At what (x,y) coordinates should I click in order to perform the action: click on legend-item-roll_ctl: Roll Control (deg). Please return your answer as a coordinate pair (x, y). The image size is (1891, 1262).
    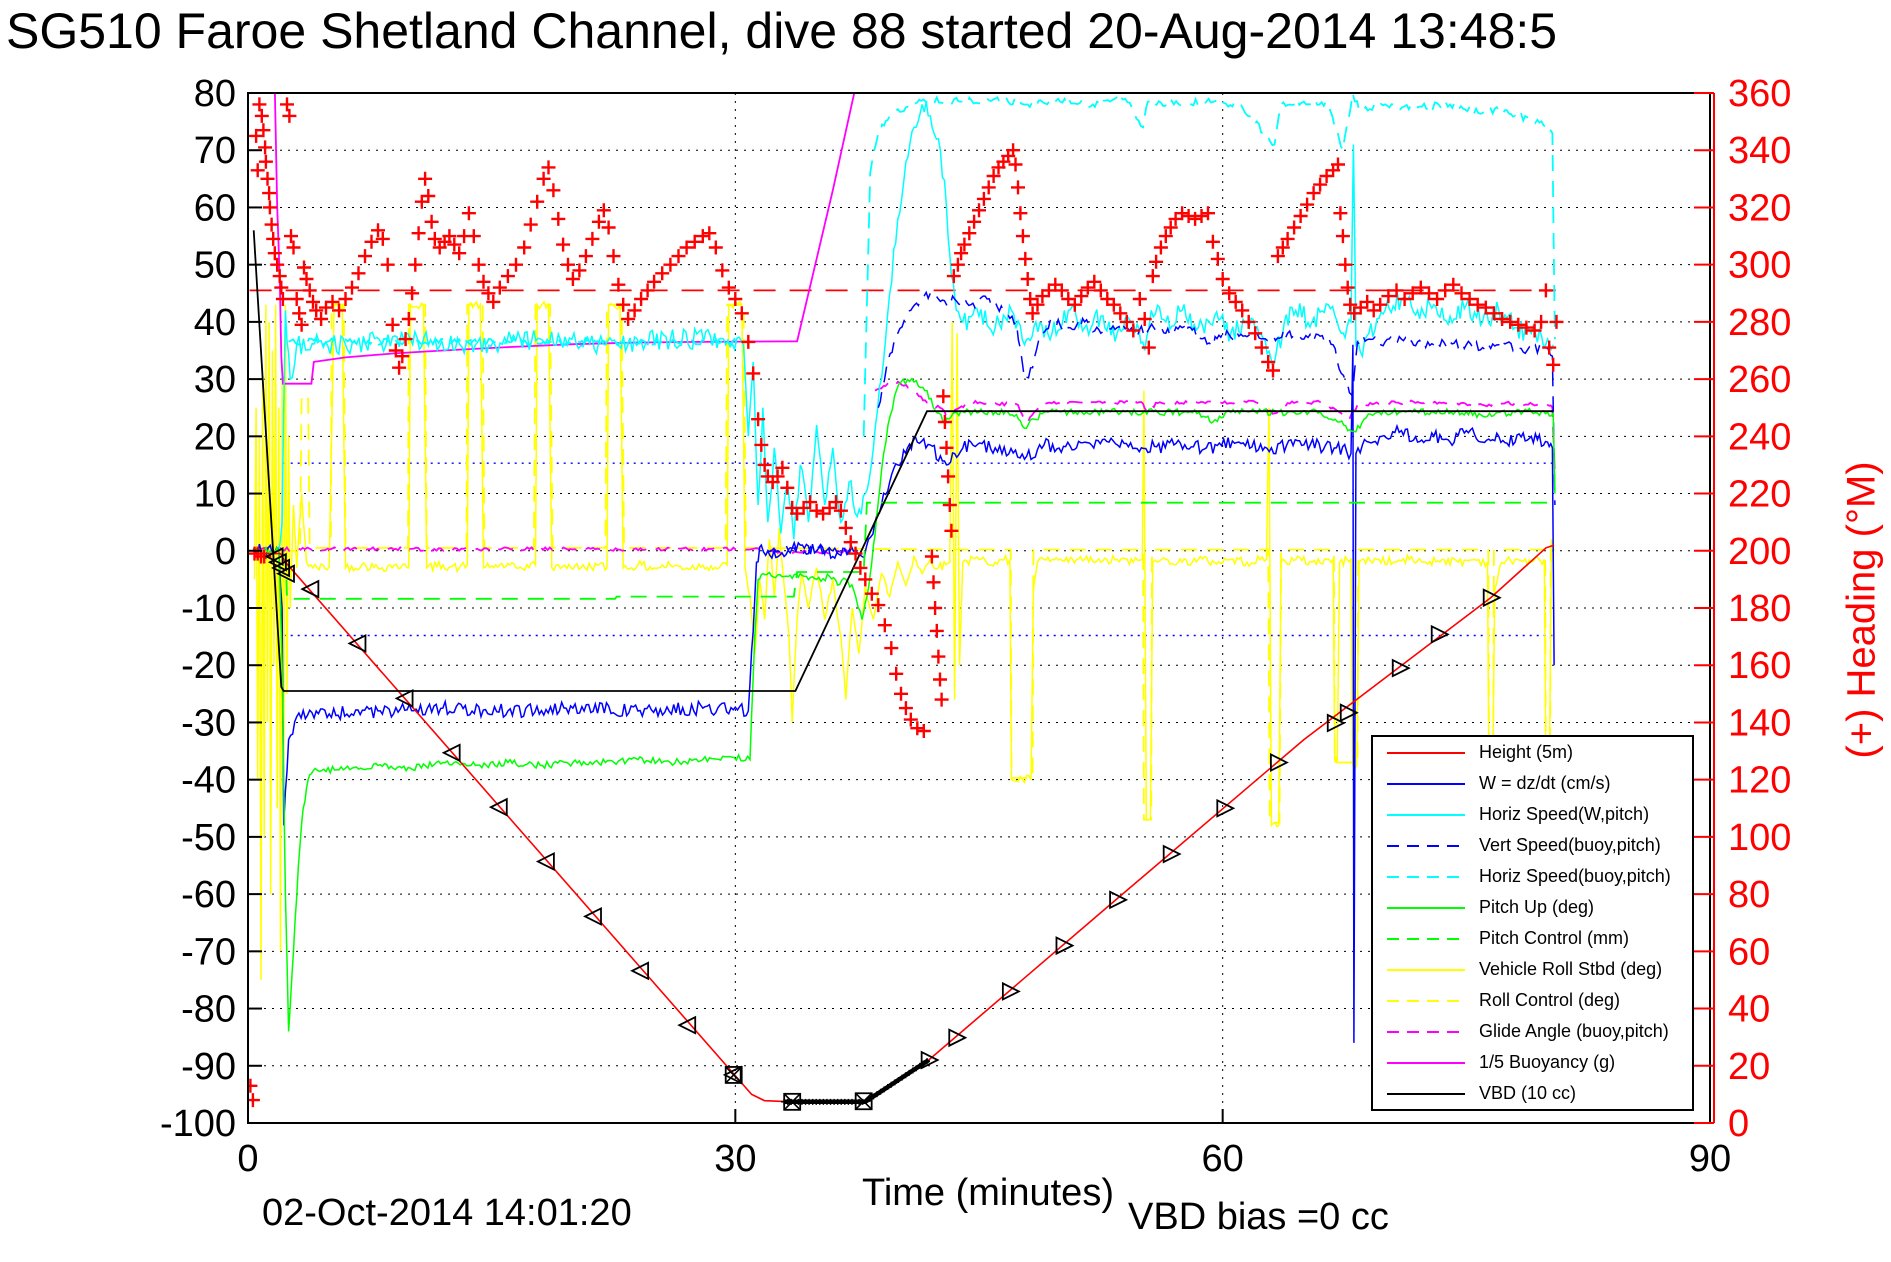
    Looking at the image, I should click on (1532, 1000).